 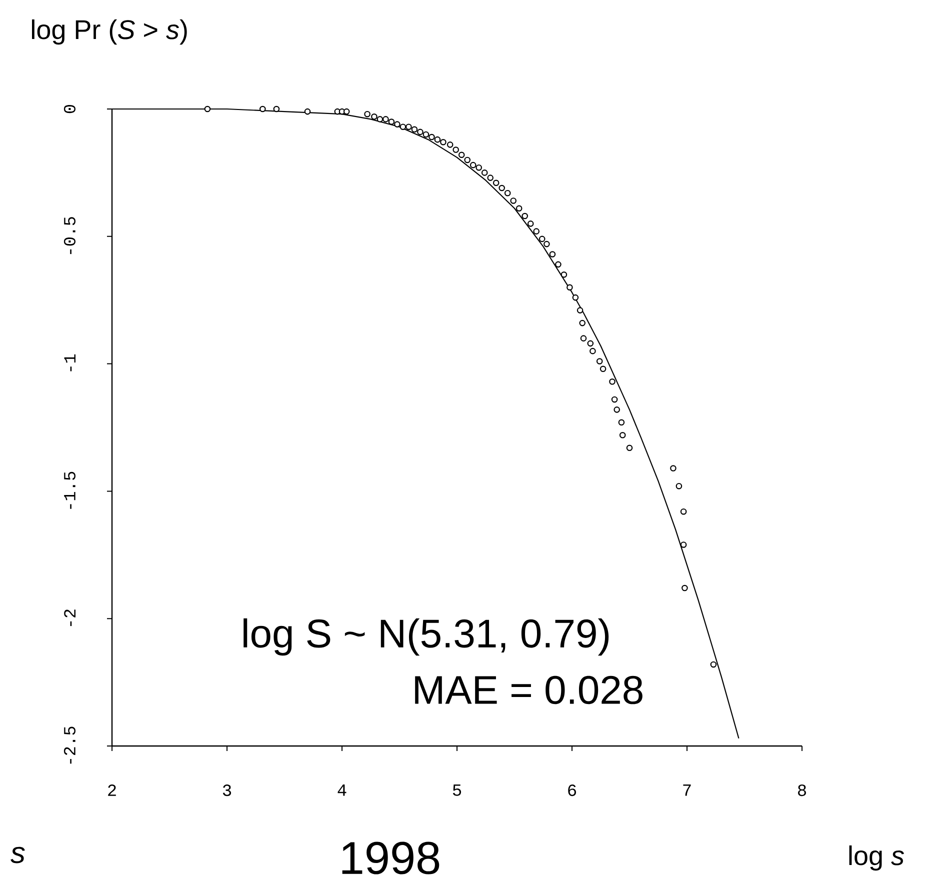 What do you see at coordinates (687, 790) in the screenshot?
I see `x-tick-label: 7` at bounding box center [687, 790].